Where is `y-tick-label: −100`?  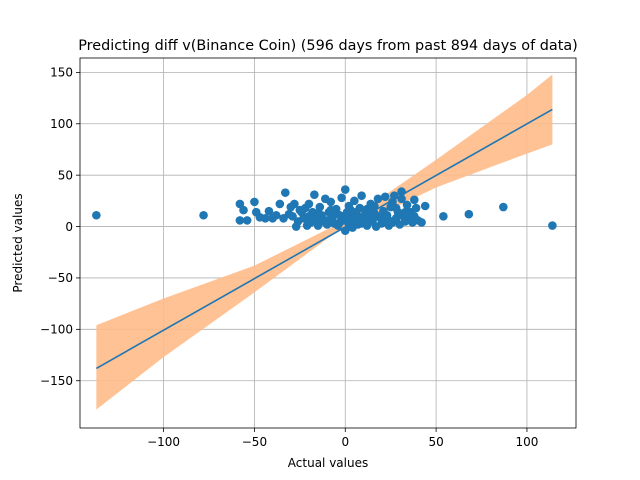
y-tick-label: −100 is located at coordinates (56, 330).